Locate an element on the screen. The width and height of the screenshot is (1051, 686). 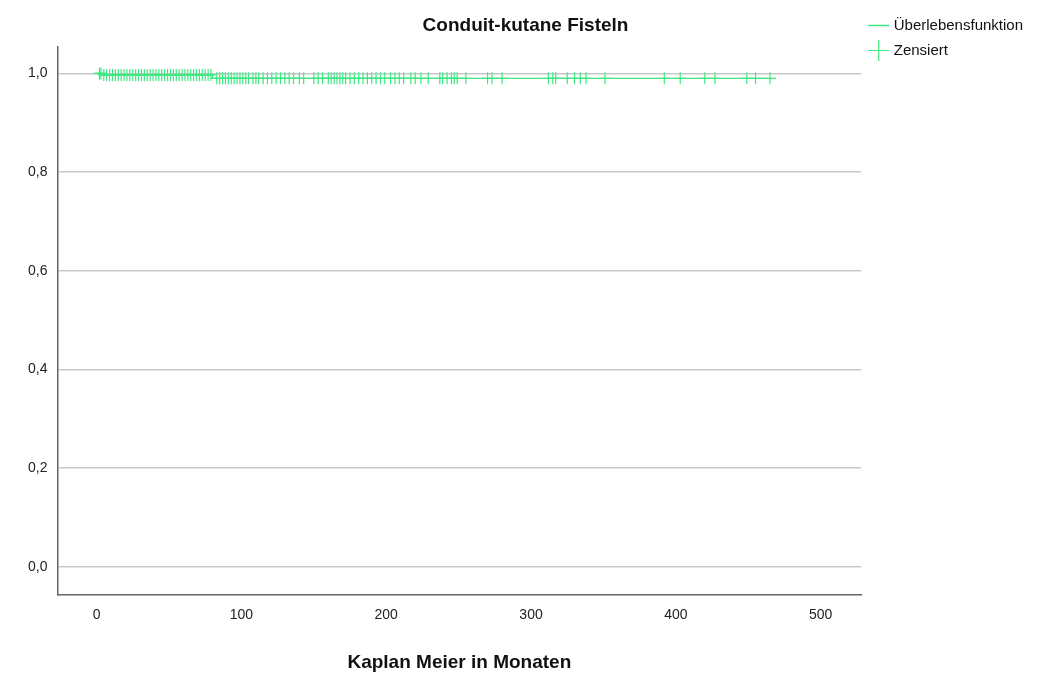
chart-title: Conduit-kutane Fisteln is located at coordinates (525, 24).